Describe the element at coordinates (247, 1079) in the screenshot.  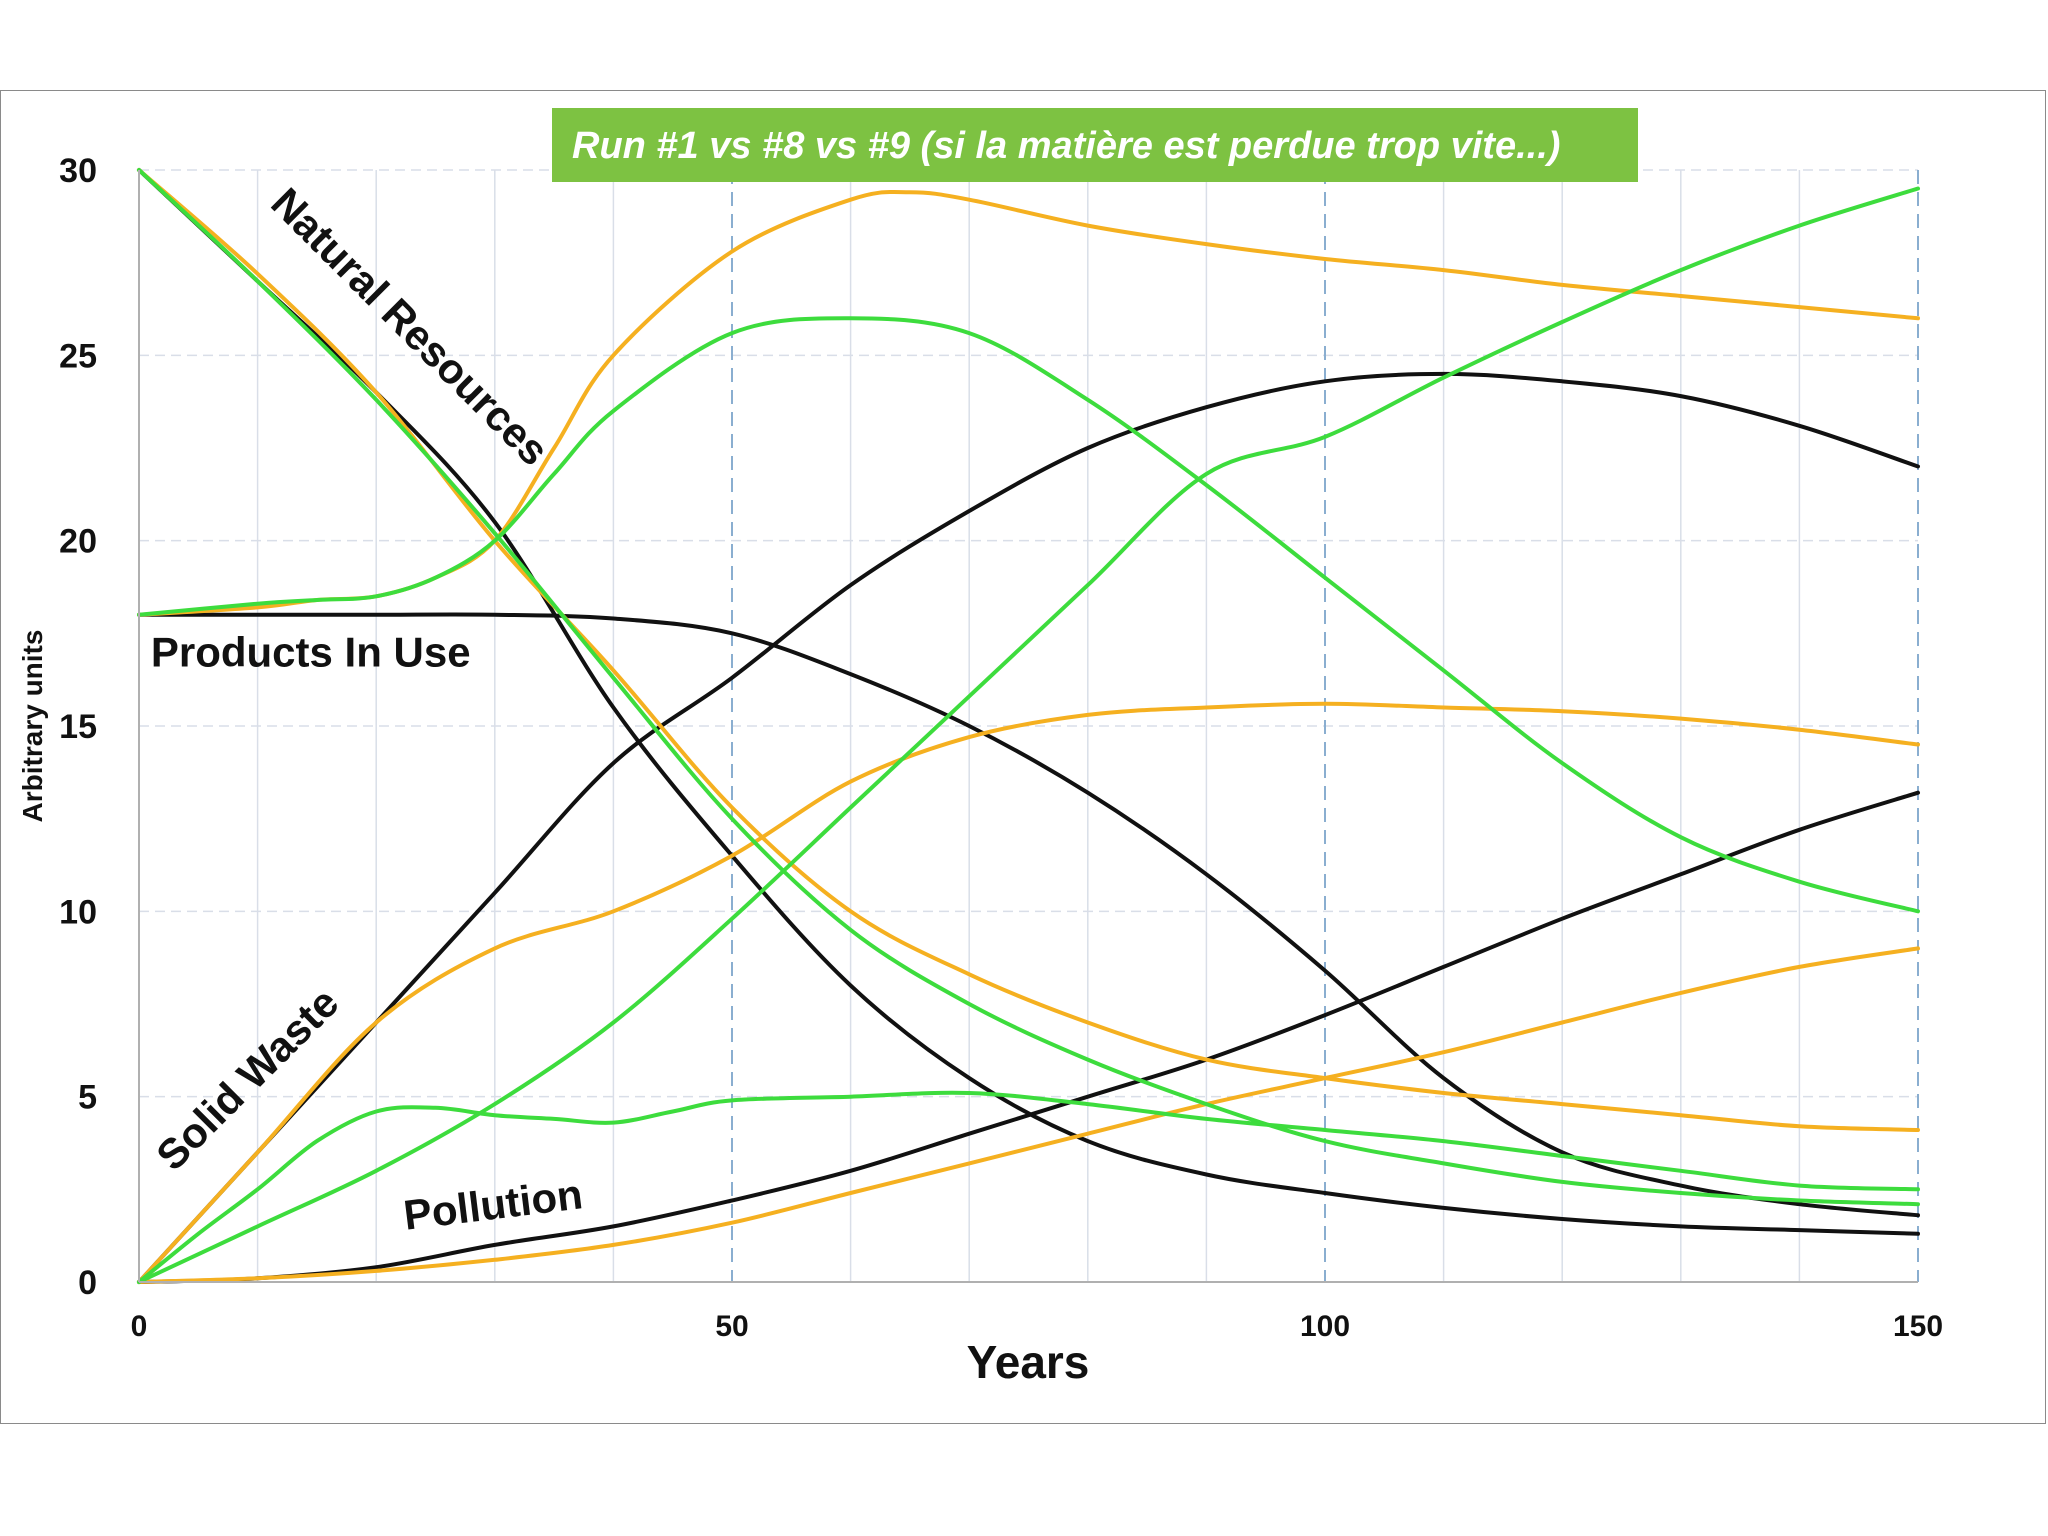
I see `annotation-solid-waste: Solid Waste` at that location.